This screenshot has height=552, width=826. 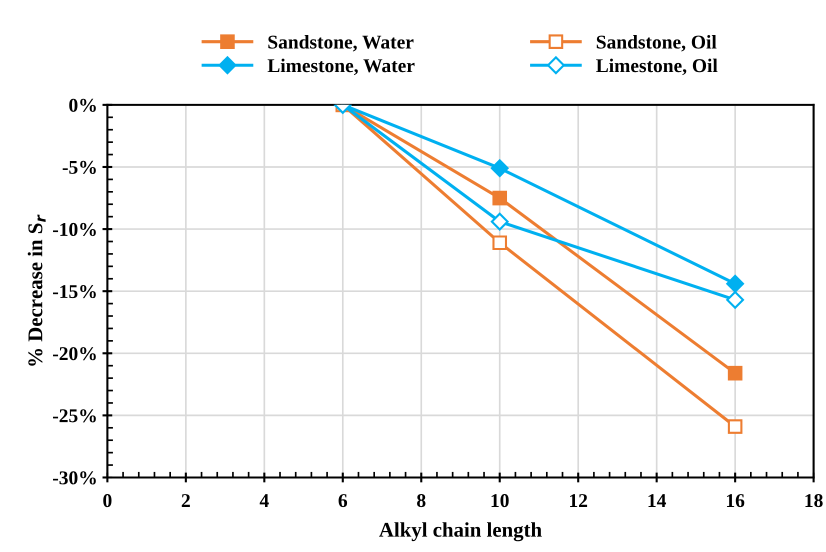 What do you see at coordinates (579, 500) in the screenshot?
I see `x-tick-label: 12` at bounding box center [579, 500].